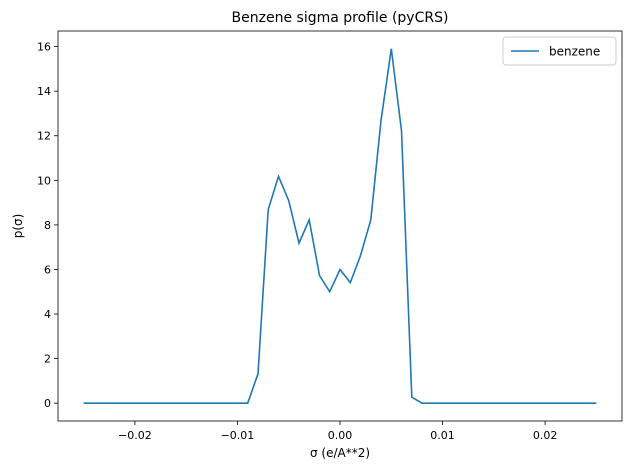 The width and height of the screenshot is (630, 474). I want to click on y-tick-label: 4, so click(47, 314).